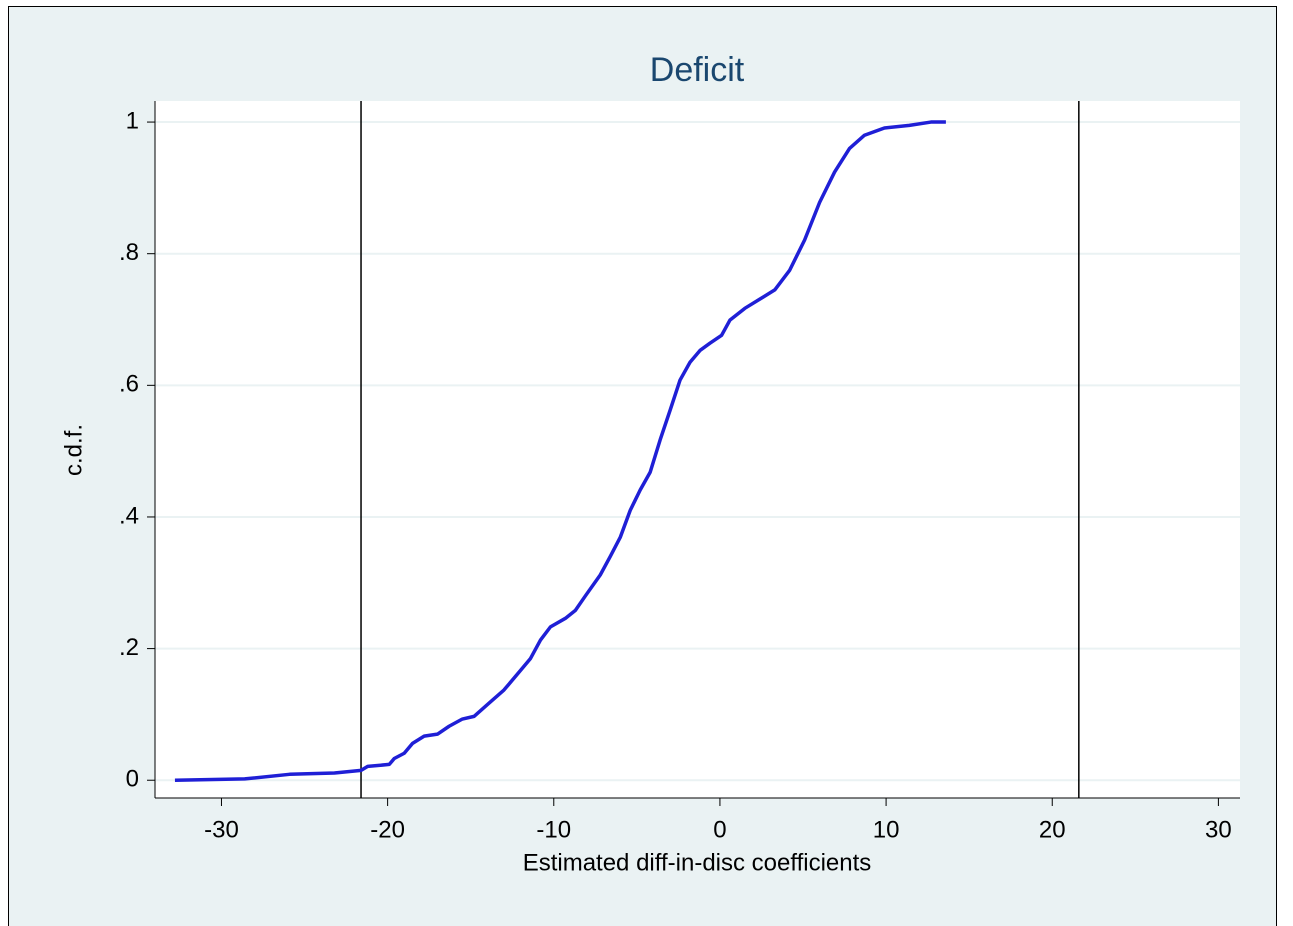 The image size is (1293, 926). What do you see at coordinates (129, 515) in the screenshot?
I see `y-tick-label: .4` at bounding box center [129, 515].